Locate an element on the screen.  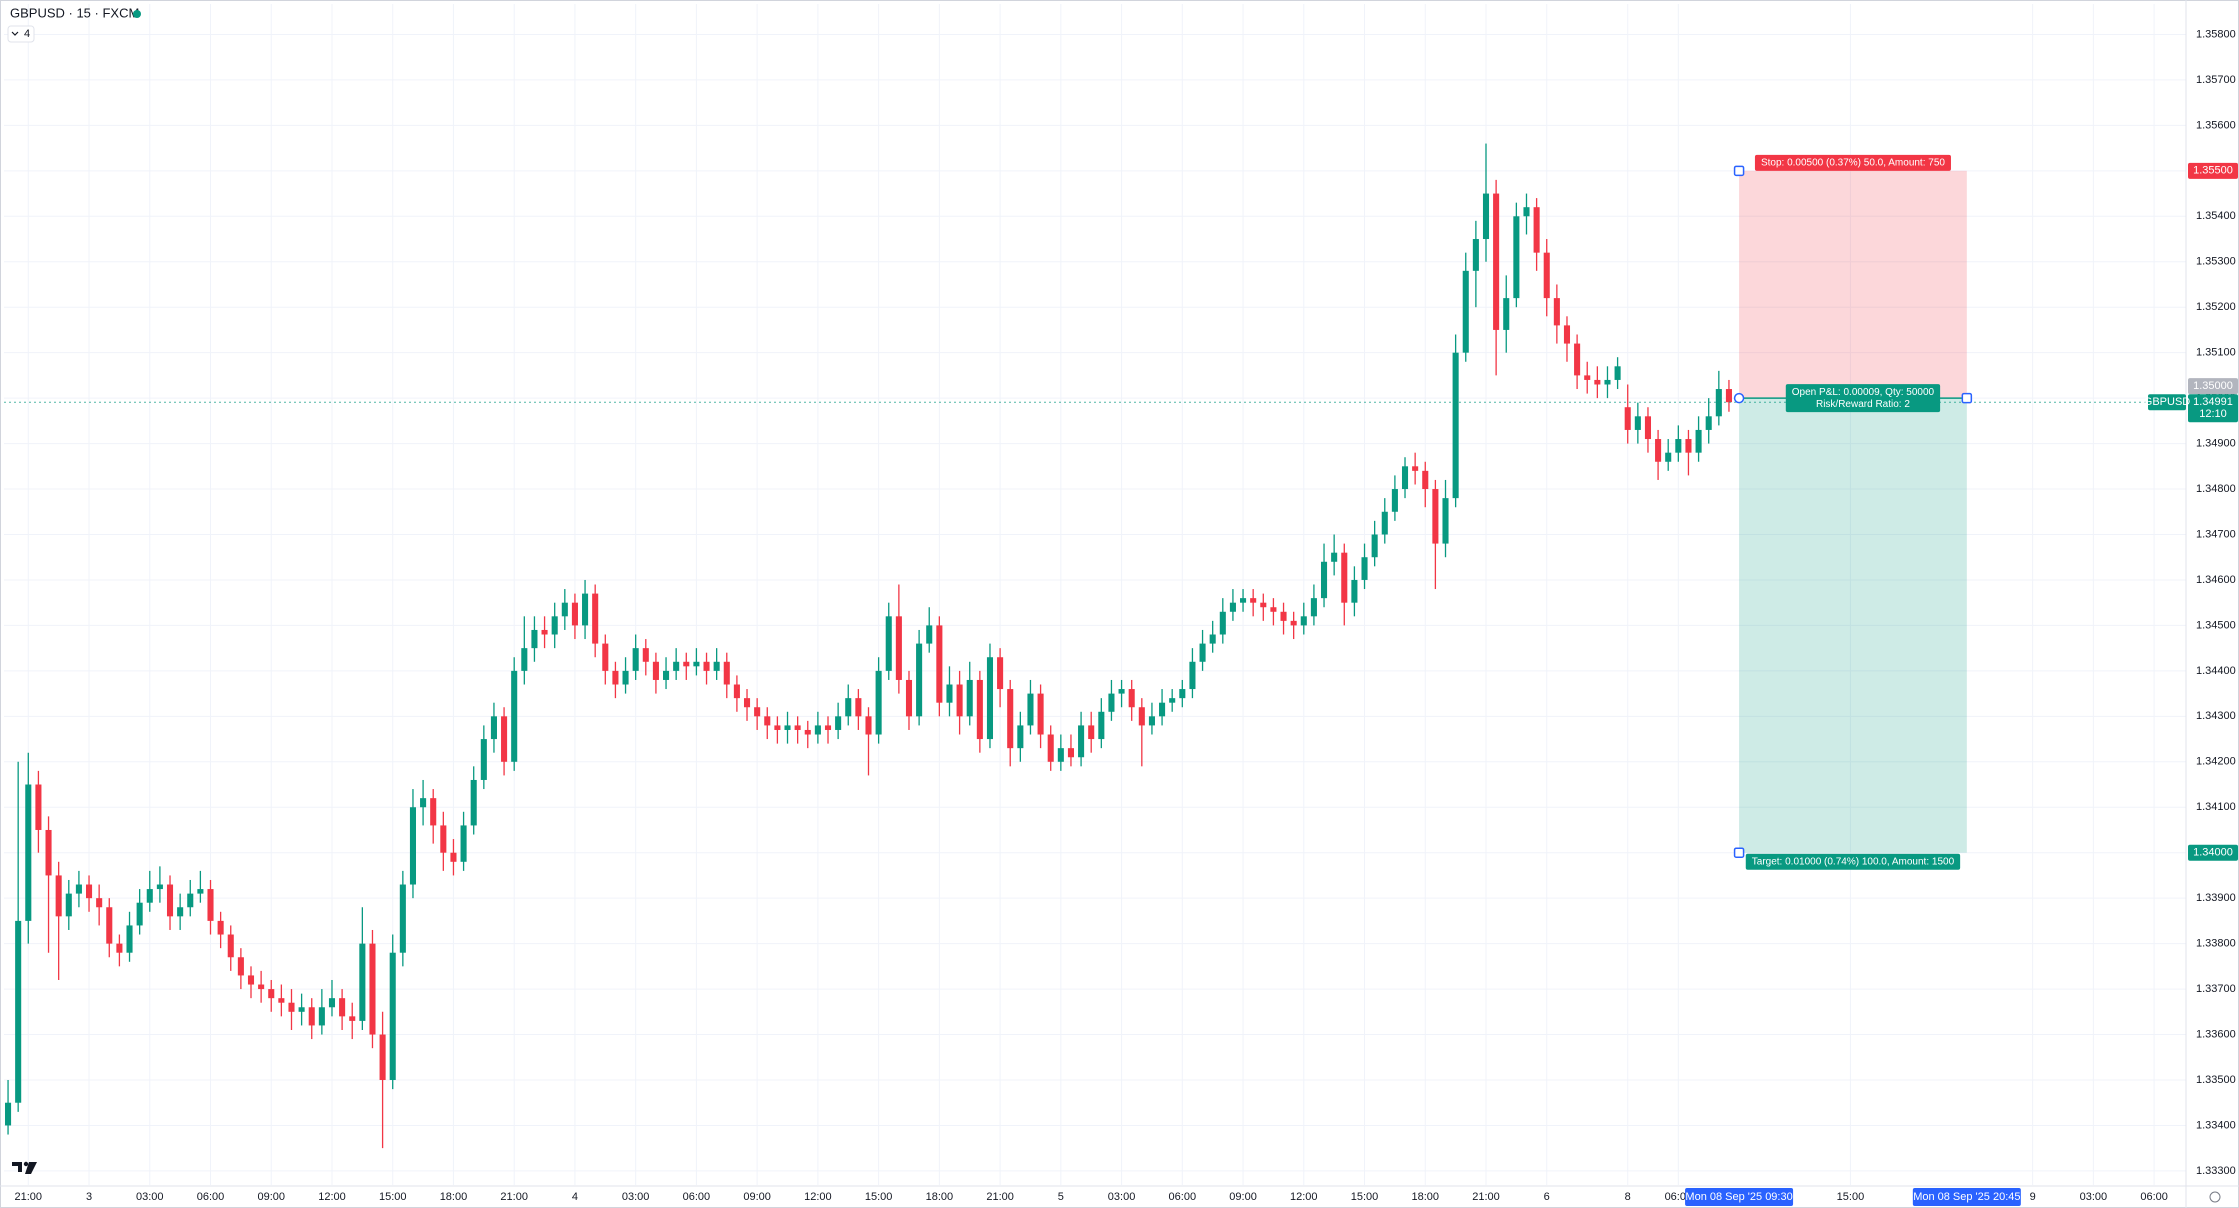
target-label-box is located at coordinates (1853, 861).